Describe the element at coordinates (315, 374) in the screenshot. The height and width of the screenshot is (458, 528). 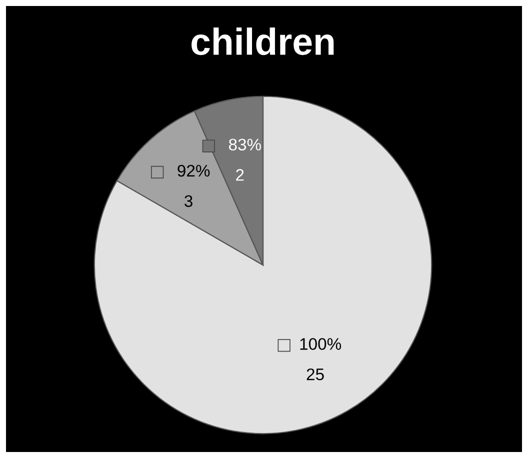
I see `data-label: 25` at that location.